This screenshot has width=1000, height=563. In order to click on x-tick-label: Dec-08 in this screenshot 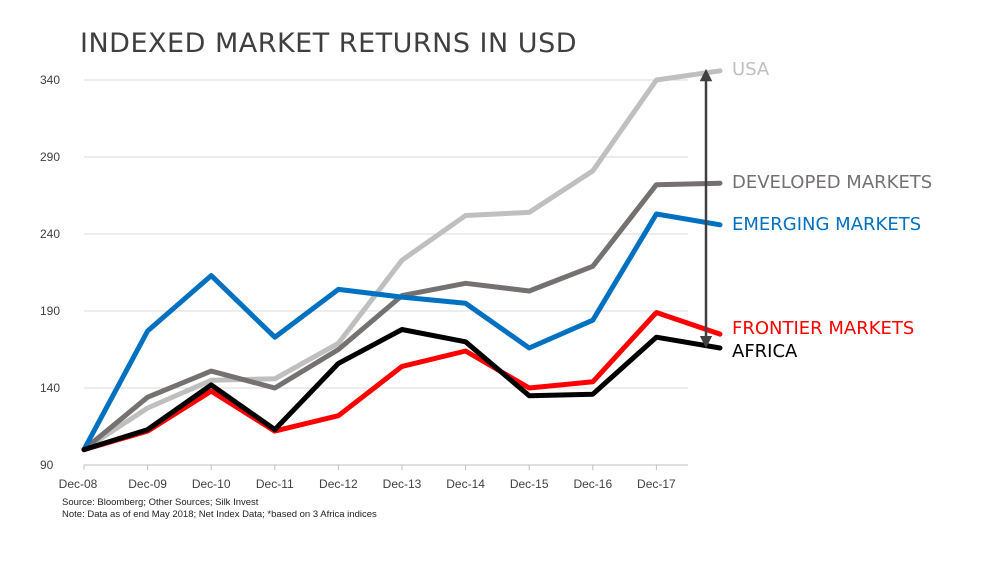, I will do `click(78, 484)`.